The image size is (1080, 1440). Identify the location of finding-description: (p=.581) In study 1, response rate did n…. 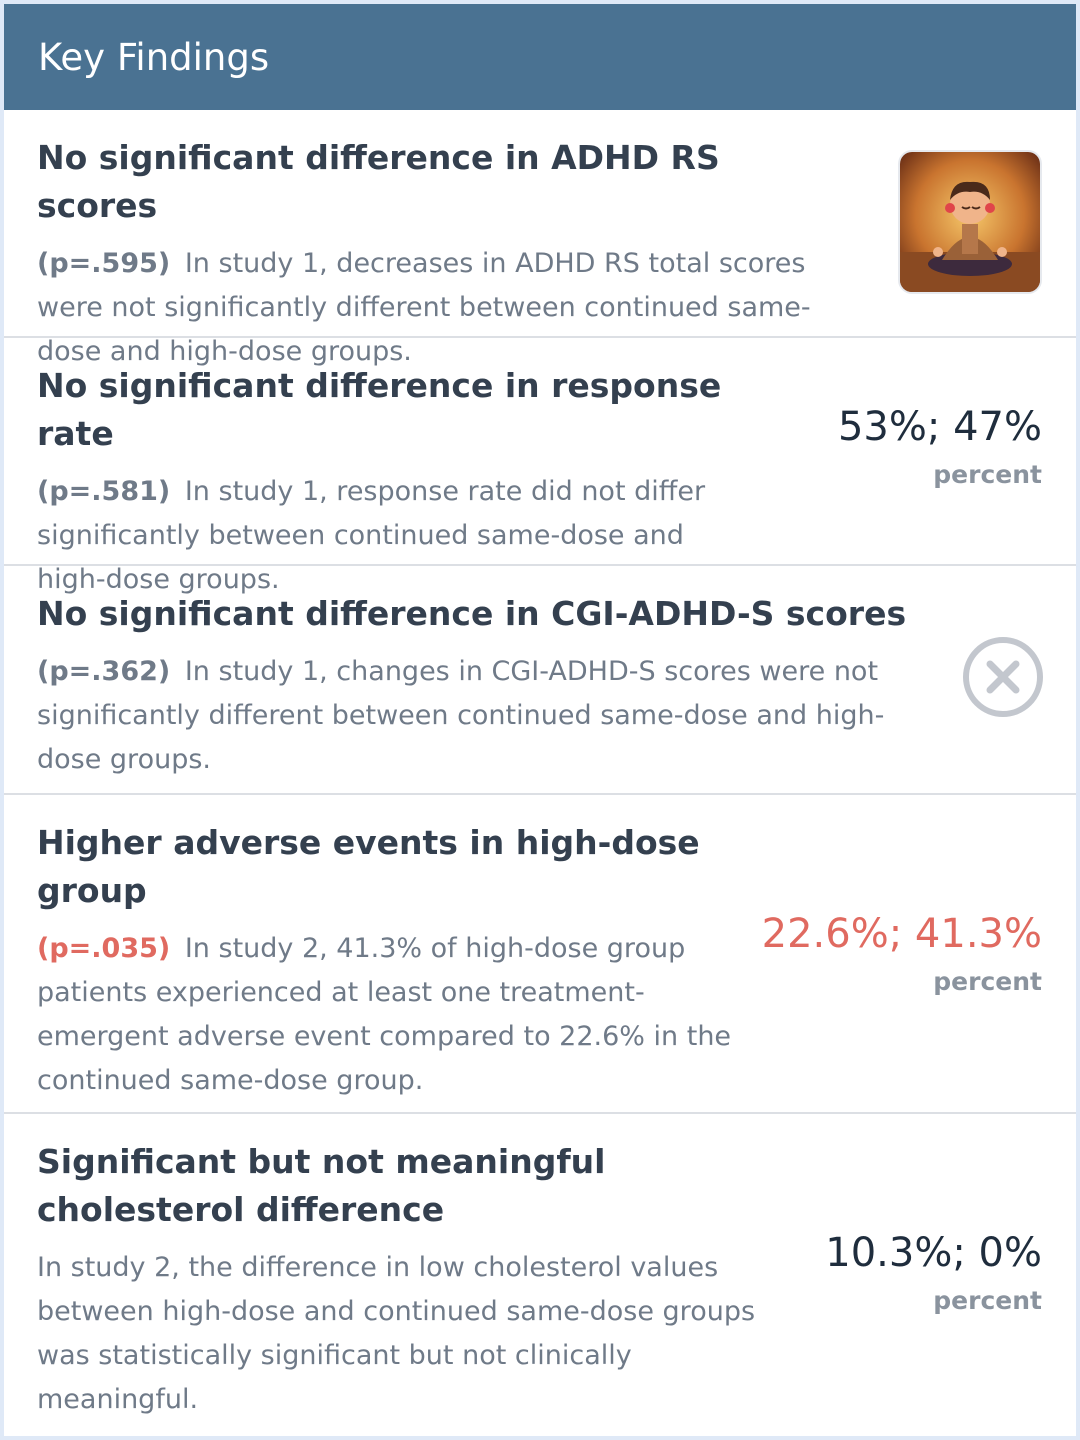
(371, 535).